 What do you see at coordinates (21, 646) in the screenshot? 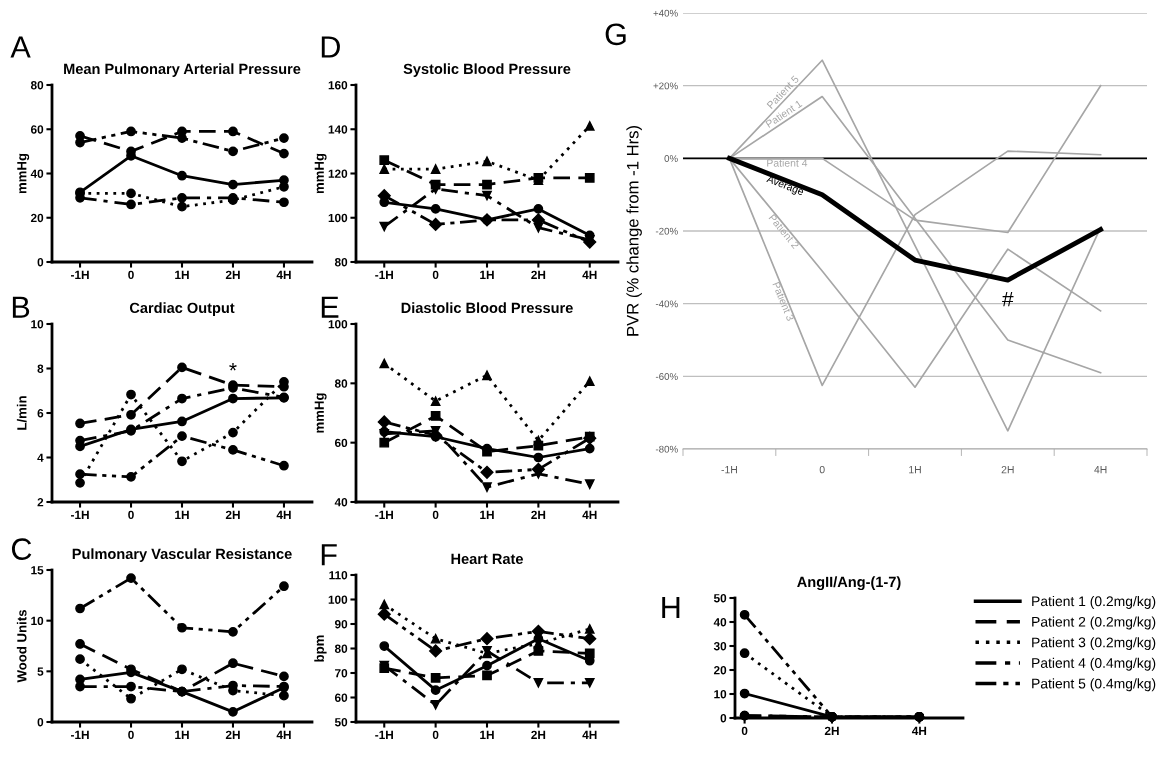
I see `y-axis-title: Wood Units` at bounding box center [21, 646].